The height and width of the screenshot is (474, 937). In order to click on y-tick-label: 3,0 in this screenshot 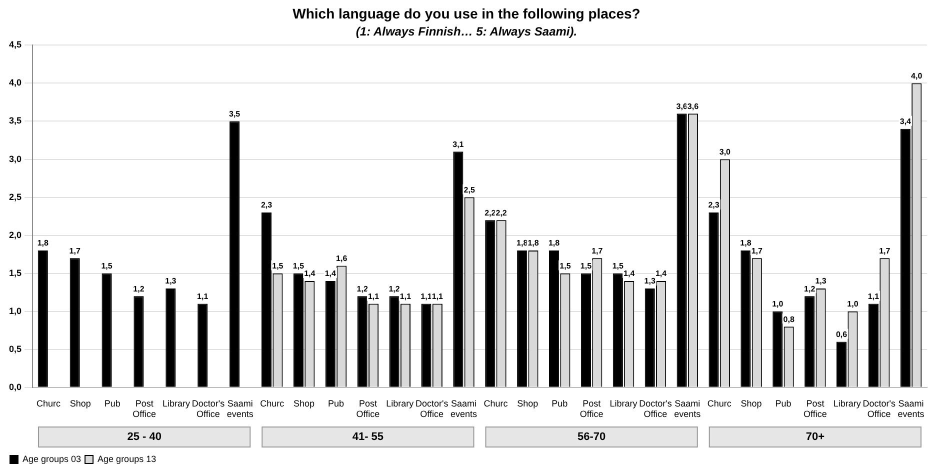, I will do `click(15, 159)`.